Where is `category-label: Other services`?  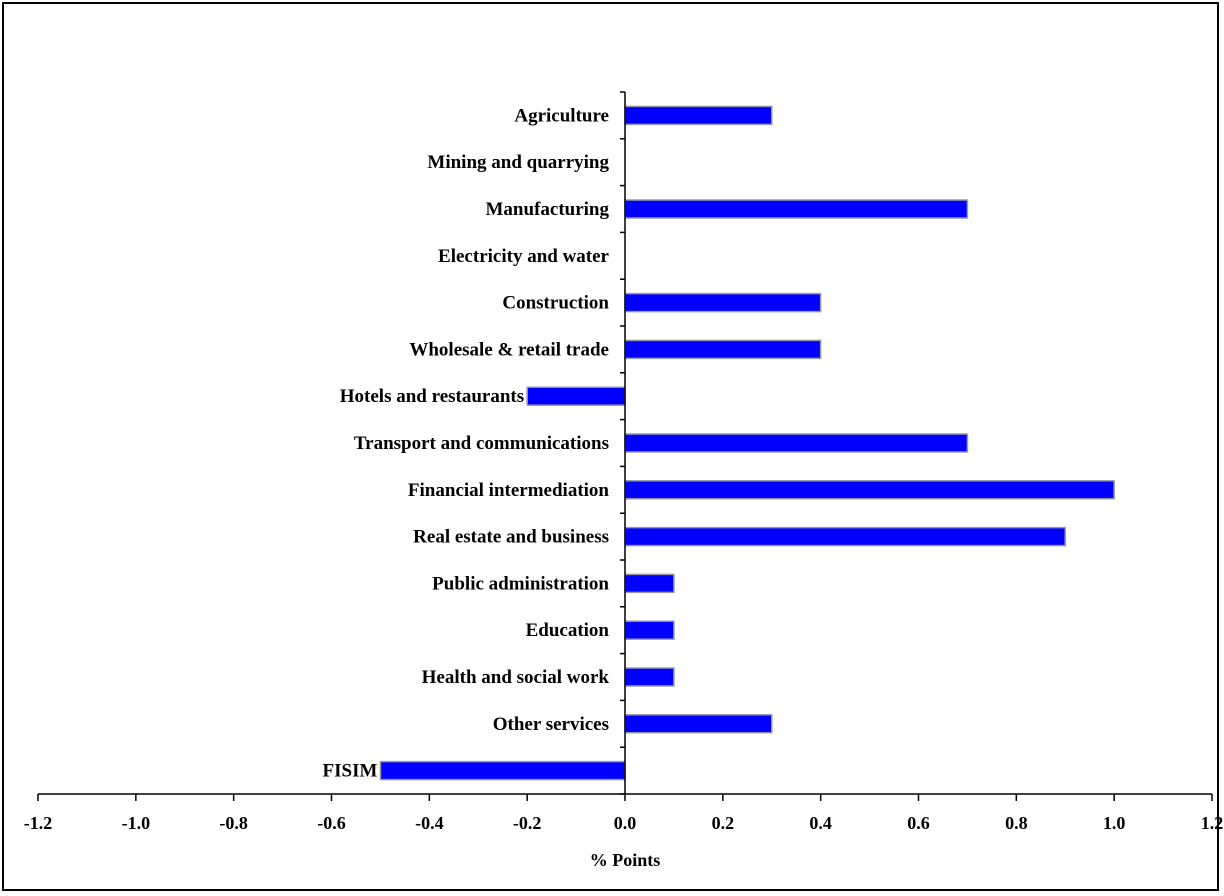 category-label: Other services is located at coordinates (551, 724).